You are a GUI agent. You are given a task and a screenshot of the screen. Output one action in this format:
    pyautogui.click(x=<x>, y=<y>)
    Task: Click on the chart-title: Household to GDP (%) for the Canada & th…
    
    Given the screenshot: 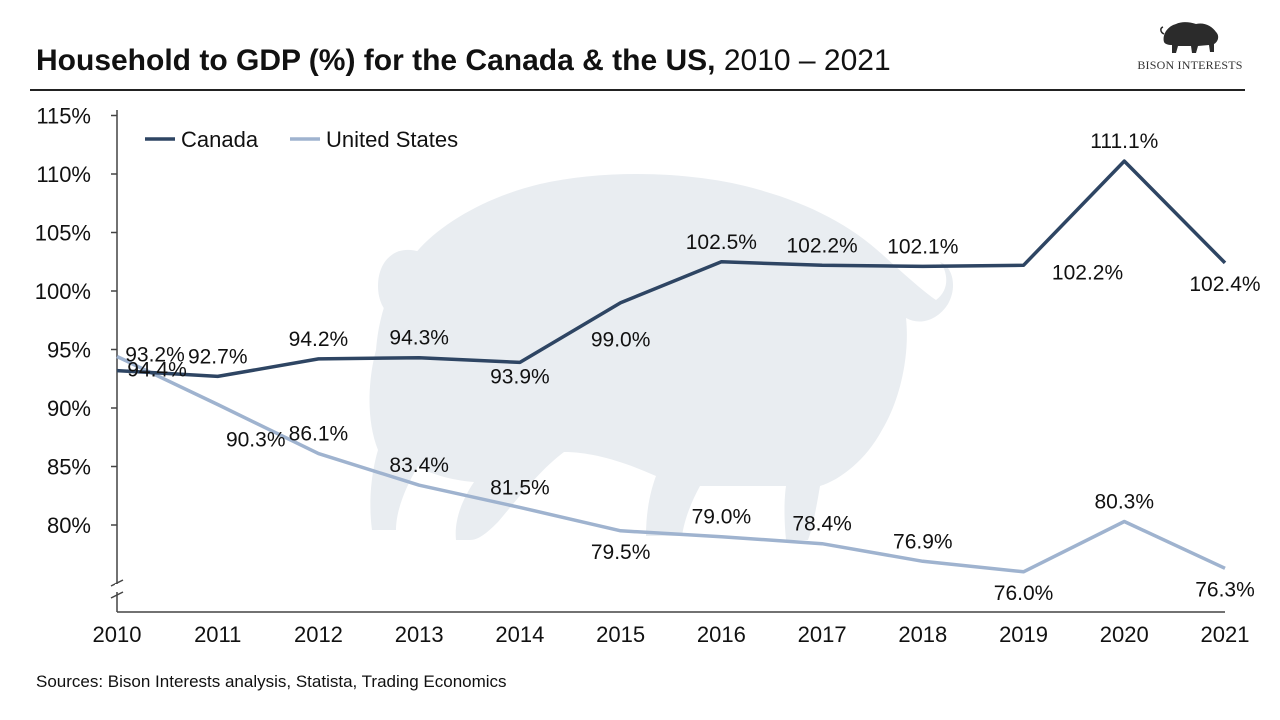 What is the action you would take?
    pyautogui.click(x=463, y=61)
    